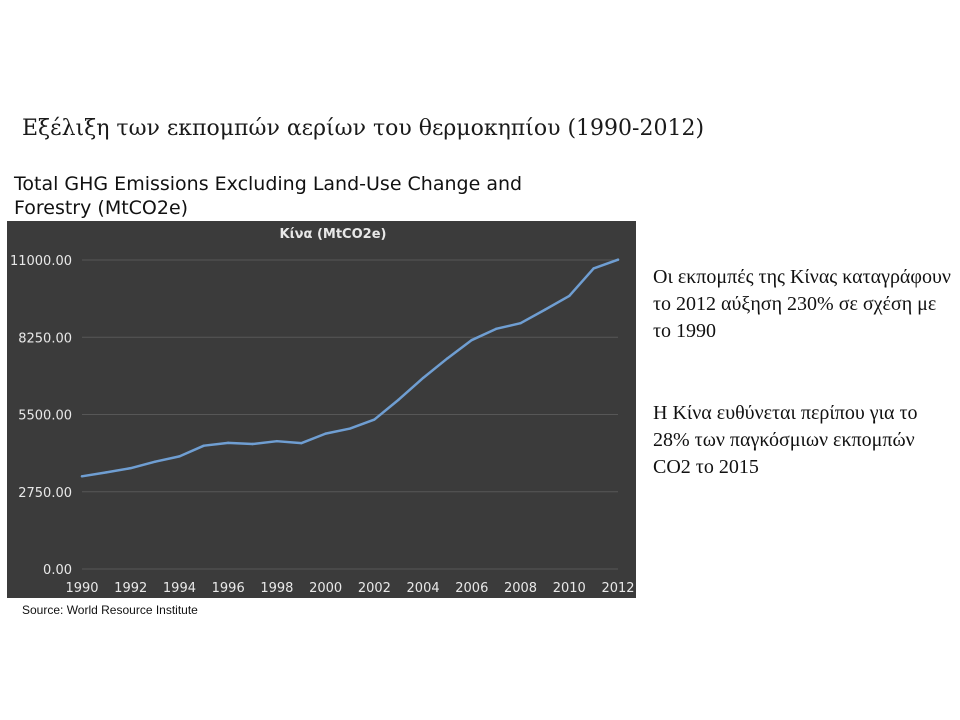 The image size is (960, 720). Describe the element at coordinates (130, 588) in the screenshot. I see `x-tick-label: 1992` at that location.